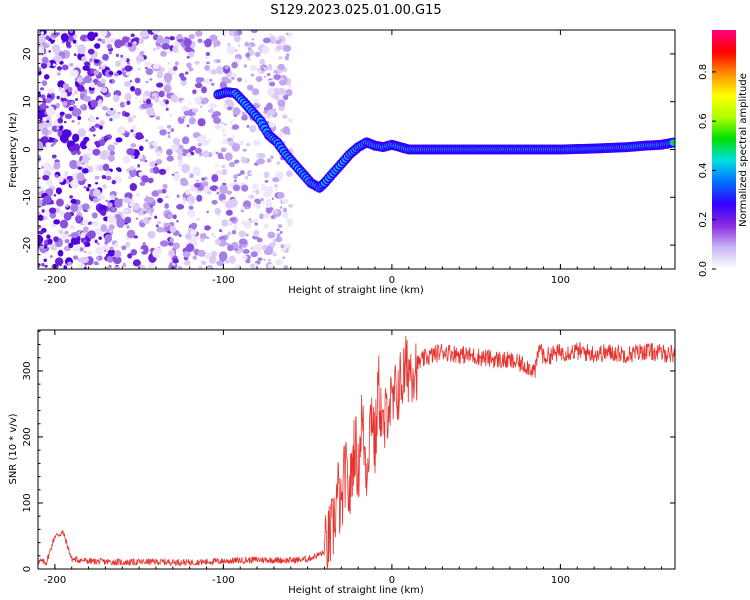 The image size is (750, 600). I want to click on spectrogram-y-tick-label: 10, so click(27, 101).